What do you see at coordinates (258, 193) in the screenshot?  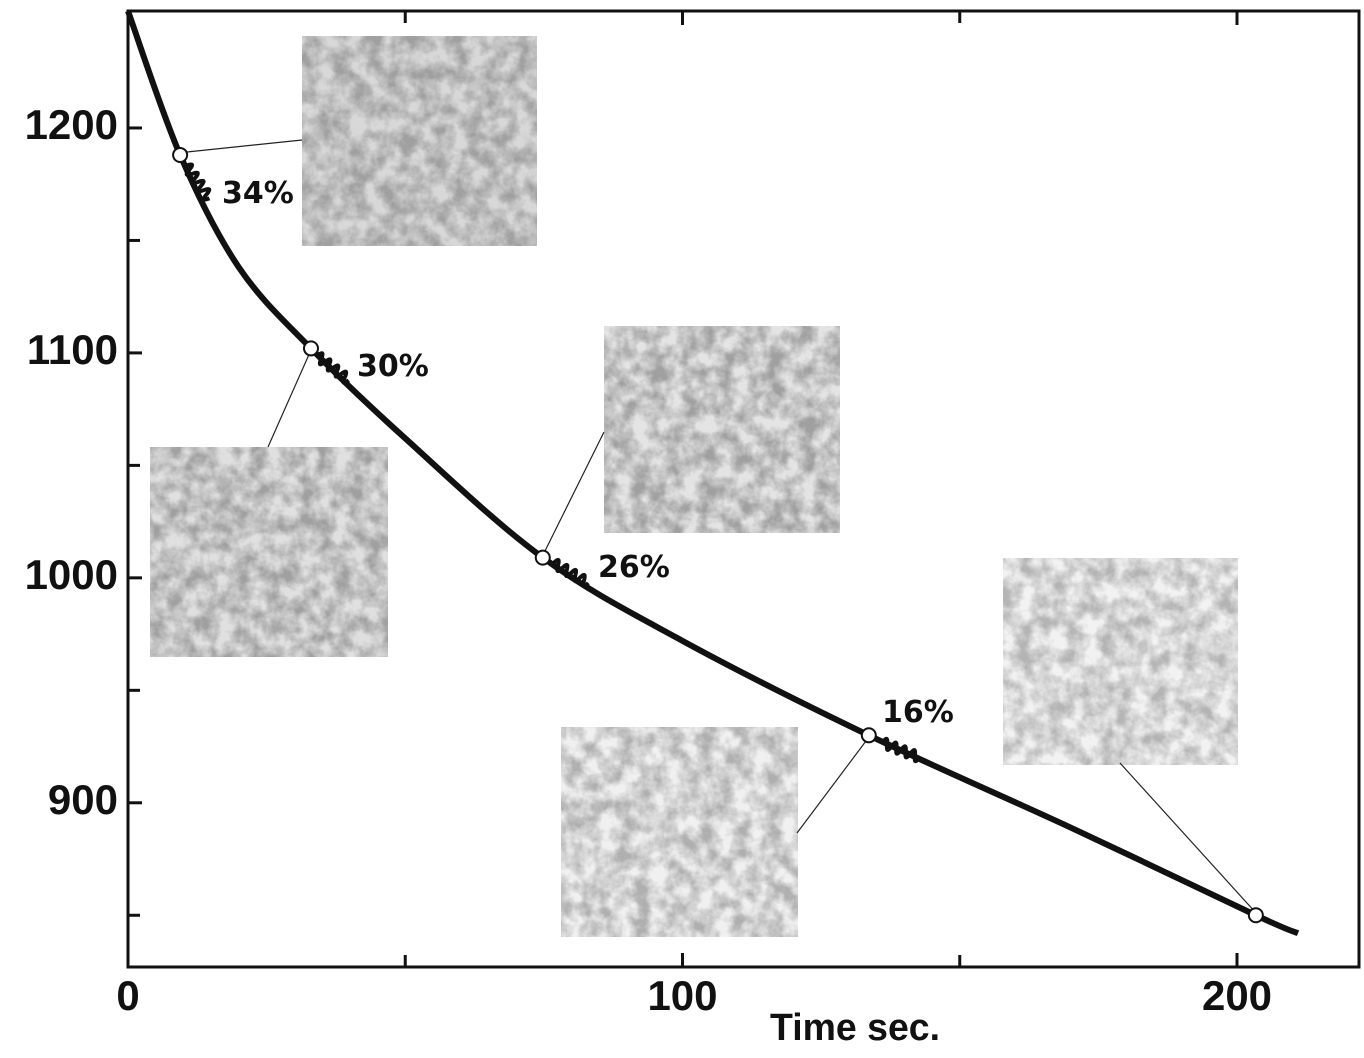 I see `point-label: 34%` at bounding box center [258, 193].